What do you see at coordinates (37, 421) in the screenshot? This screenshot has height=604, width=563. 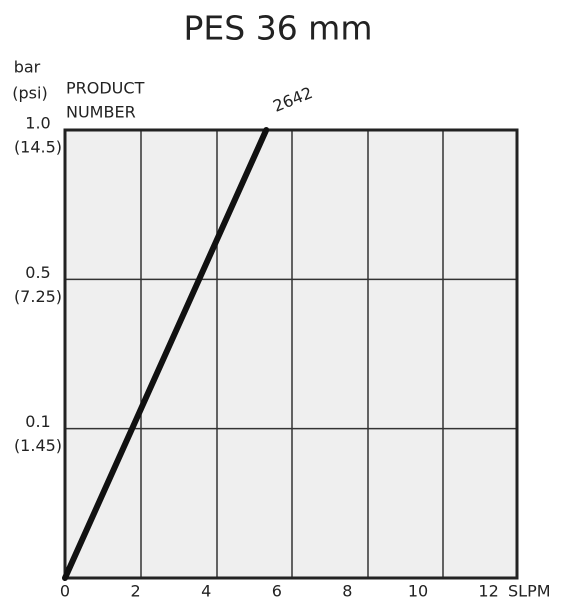 I see `y-tick-label: 0.1` at bounding box center [37, 421].